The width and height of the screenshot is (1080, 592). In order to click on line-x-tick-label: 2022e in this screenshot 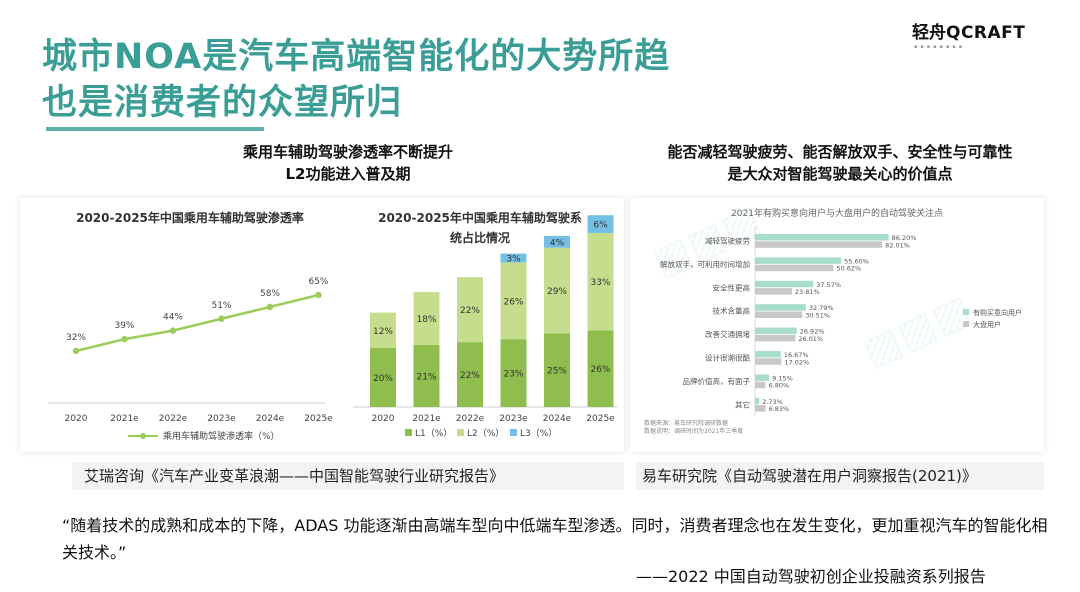, I will do `click(173, 419)`.